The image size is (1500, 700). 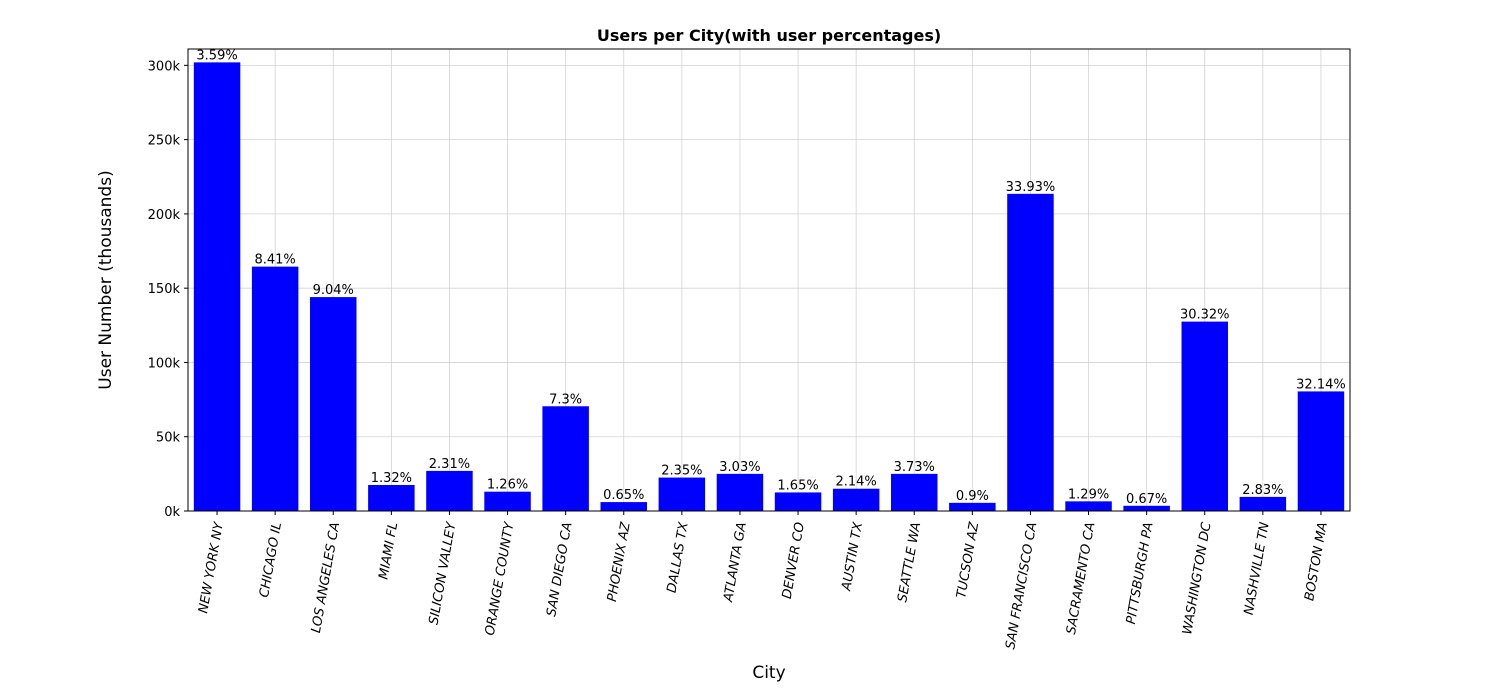 What do you see at coordinates (271, 560) in the screenshot?
I see `x-tick-label: CHICAGO IL` at bounding box center [271, 560].